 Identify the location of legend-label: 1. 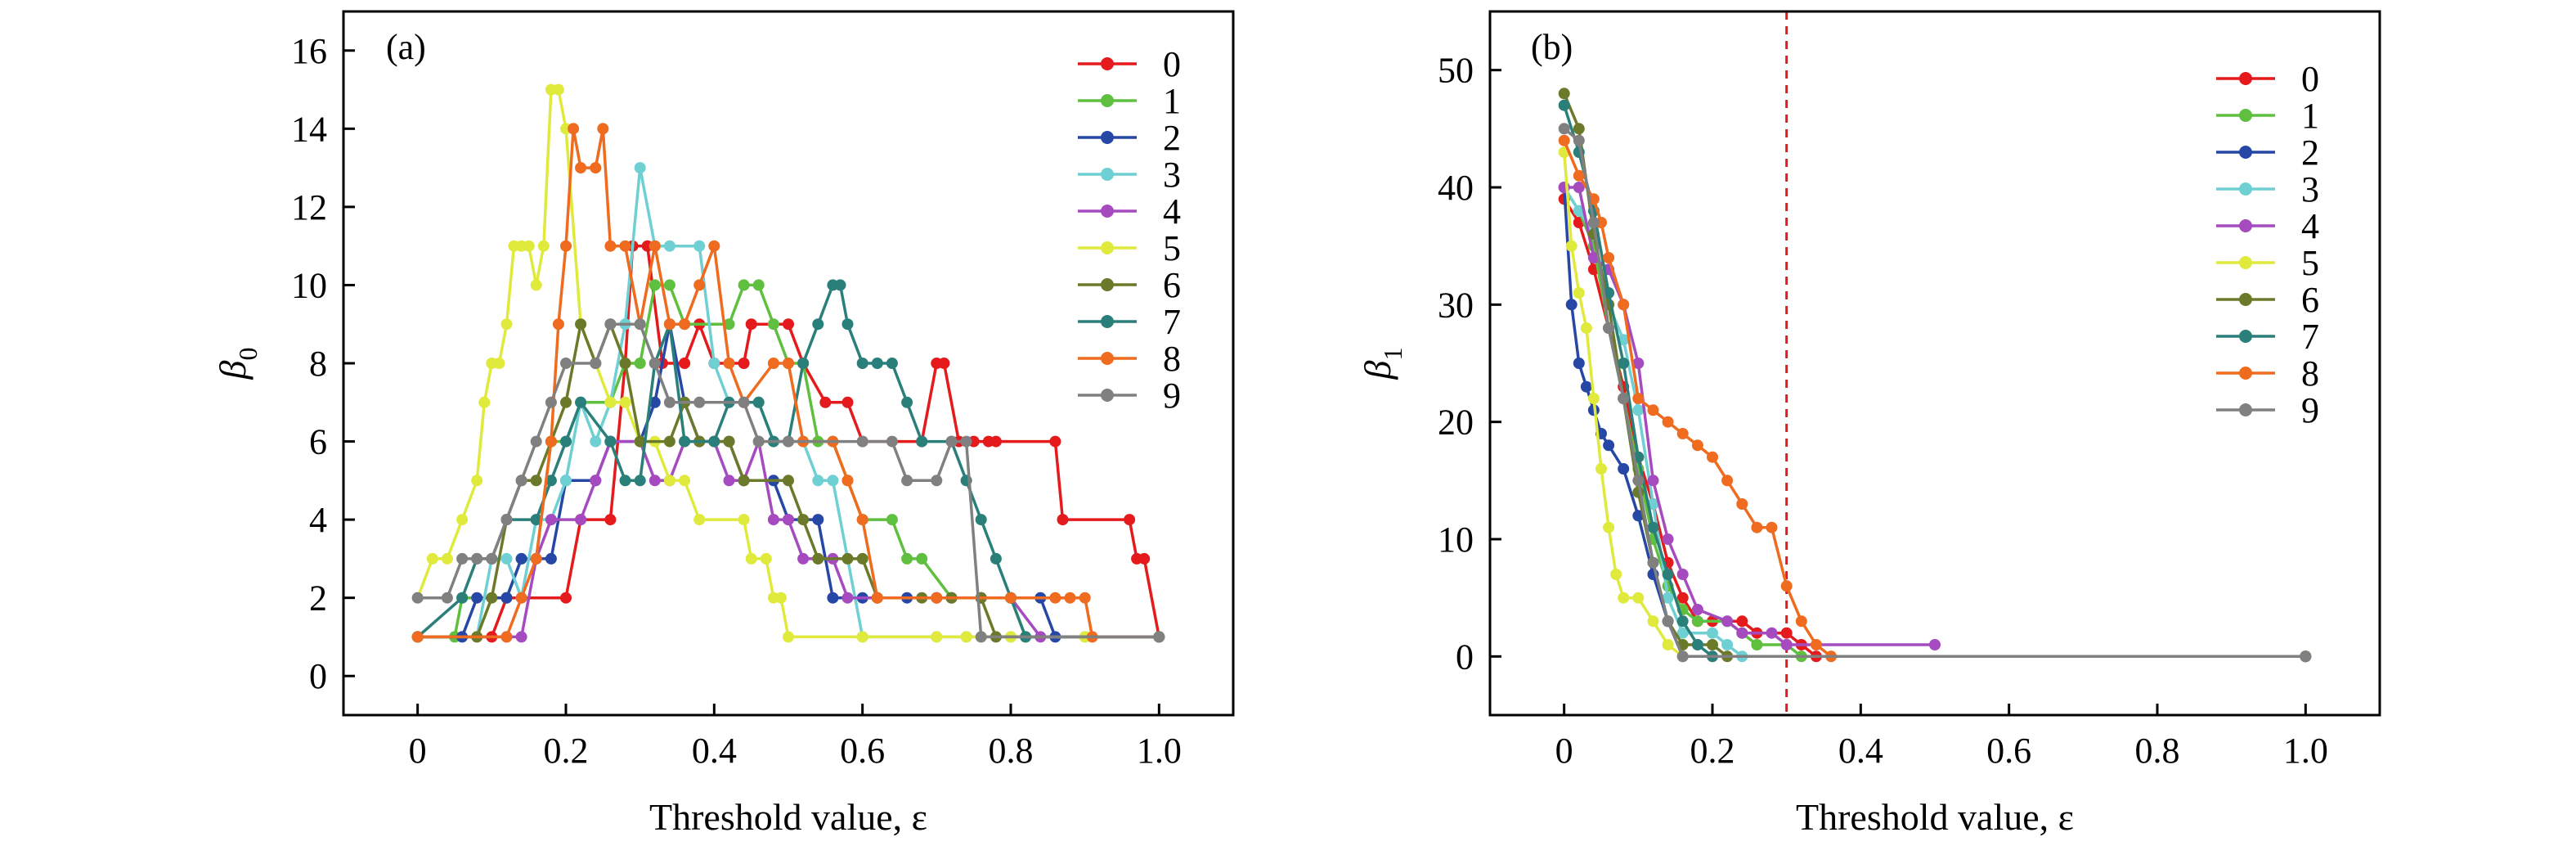
(2310, 116).